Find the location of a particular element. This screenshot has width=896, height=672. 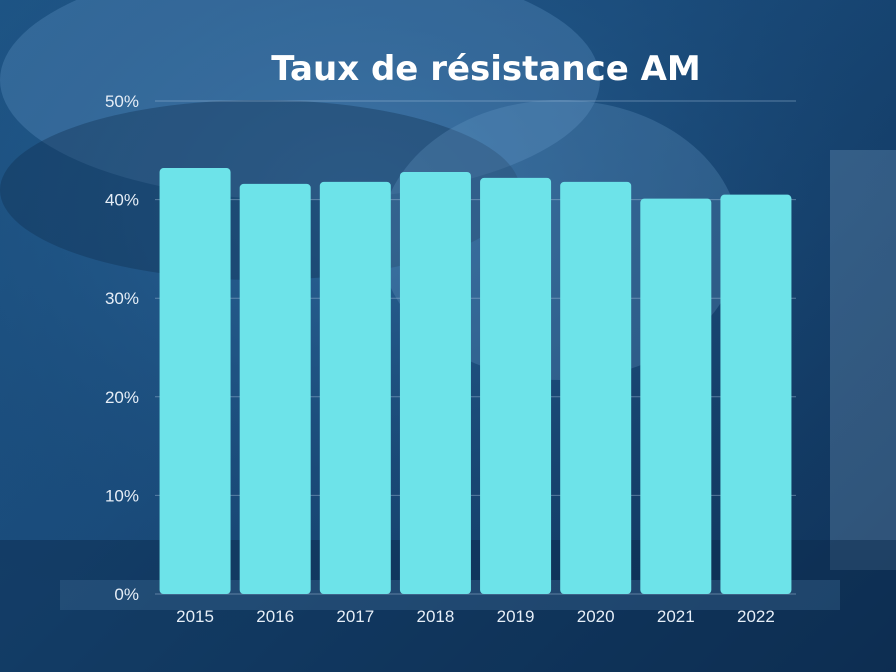

y-tick-label: 20% is located at coordinates (122, 397).